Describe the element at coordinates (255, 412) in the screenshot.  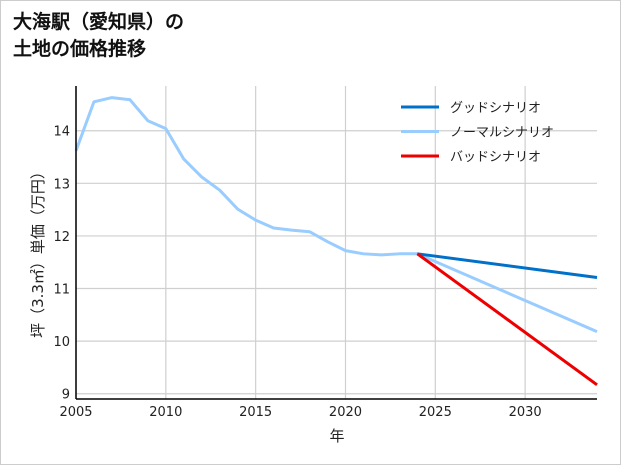
I see `x-tick-label: 2015` at that location.